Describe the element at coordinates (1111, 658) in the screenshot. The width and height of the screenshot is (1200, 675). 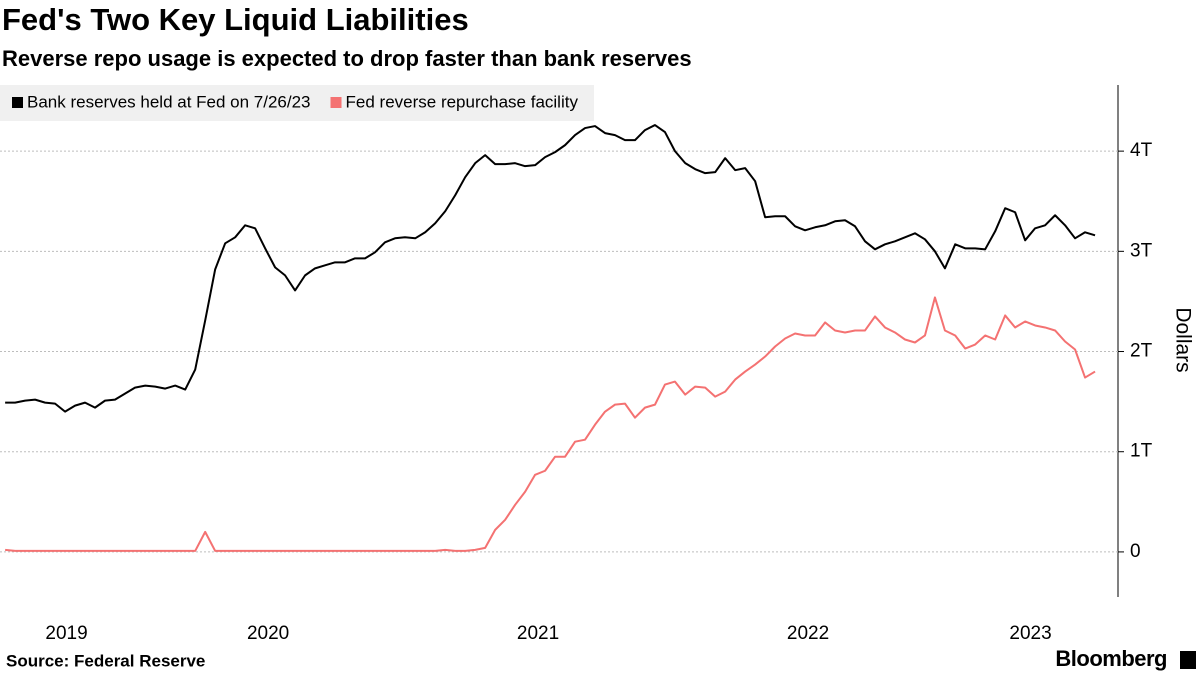
I see `brand-logo: Bloomberg` at that location.